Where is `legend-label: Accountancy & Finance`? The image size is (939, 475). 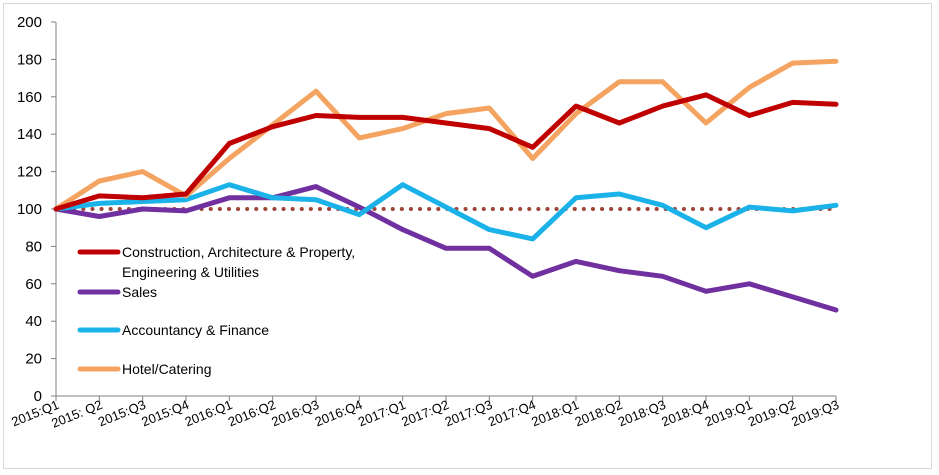
legend-label: Accountancy & Finance is located at coordinates (195, 330).